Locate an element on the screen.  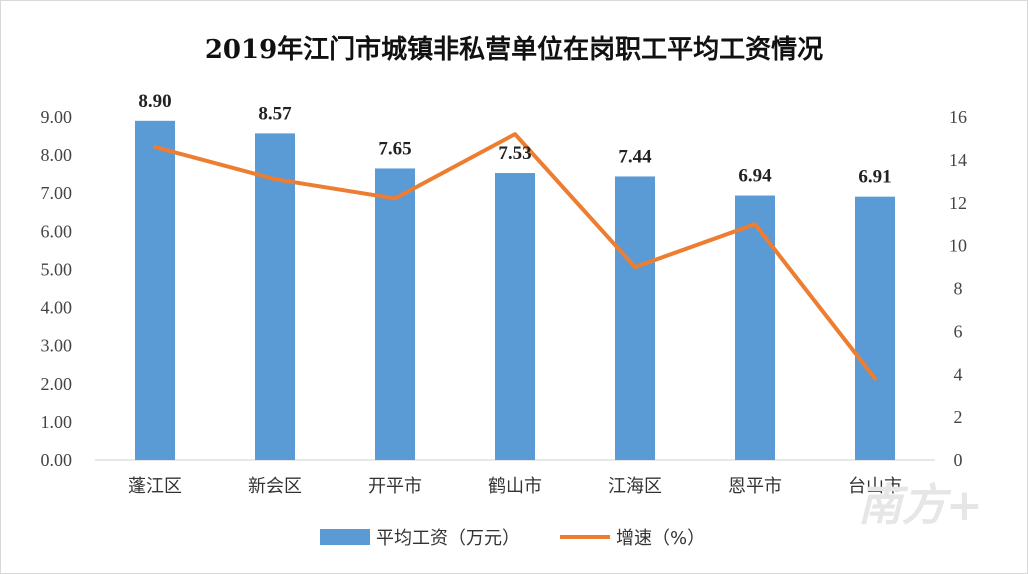
x-category-label: 江海区 is located at coordinates (635, 486).